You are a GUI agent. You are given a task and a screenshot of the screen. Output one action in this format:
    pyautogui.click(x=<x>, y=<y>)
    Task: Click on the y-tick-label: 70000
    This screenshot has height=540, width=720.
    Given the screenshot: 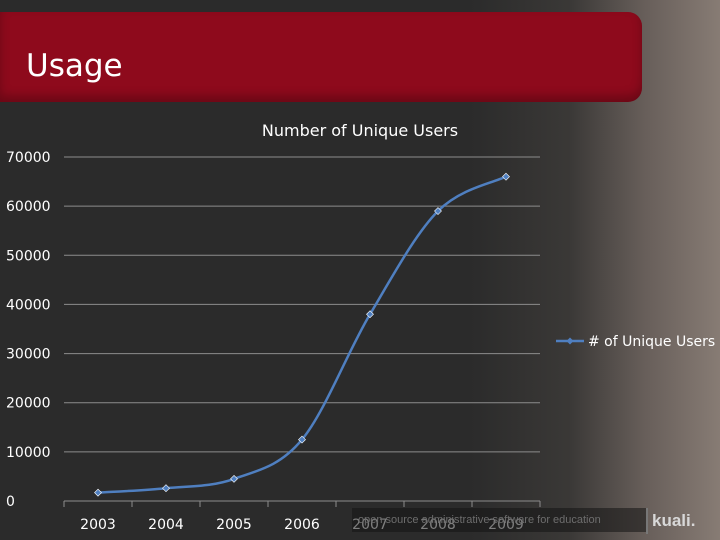 What is the action you would take?
    pyautogui.click(x=28, y=158)
    